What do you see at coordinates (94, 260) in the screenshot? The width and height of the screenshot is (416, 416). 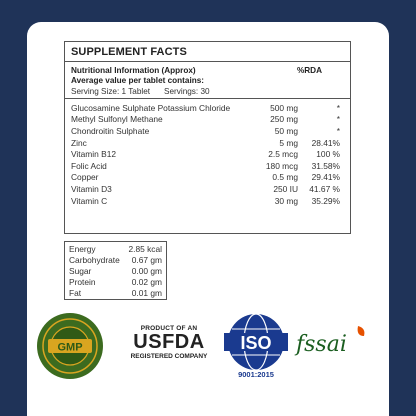 I see `energy-name: Carbohydrate` at bounding box center [94, 260].